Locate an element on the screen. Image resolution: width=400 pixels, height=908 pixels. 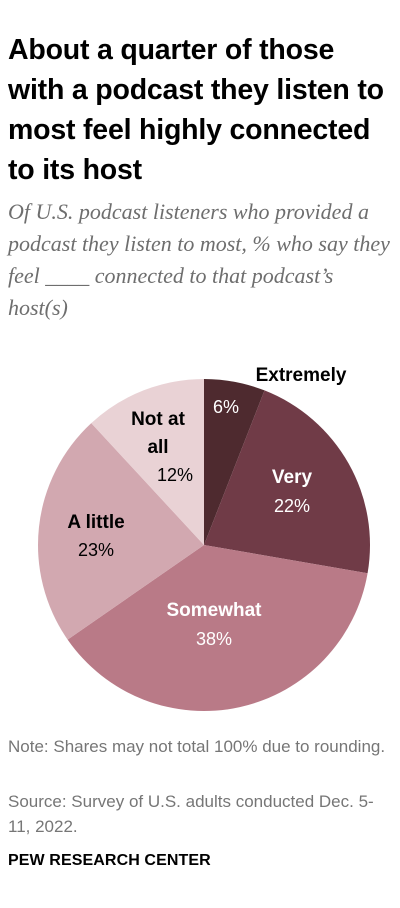
pie-slice-extremely is located at coordinates (234, 462).